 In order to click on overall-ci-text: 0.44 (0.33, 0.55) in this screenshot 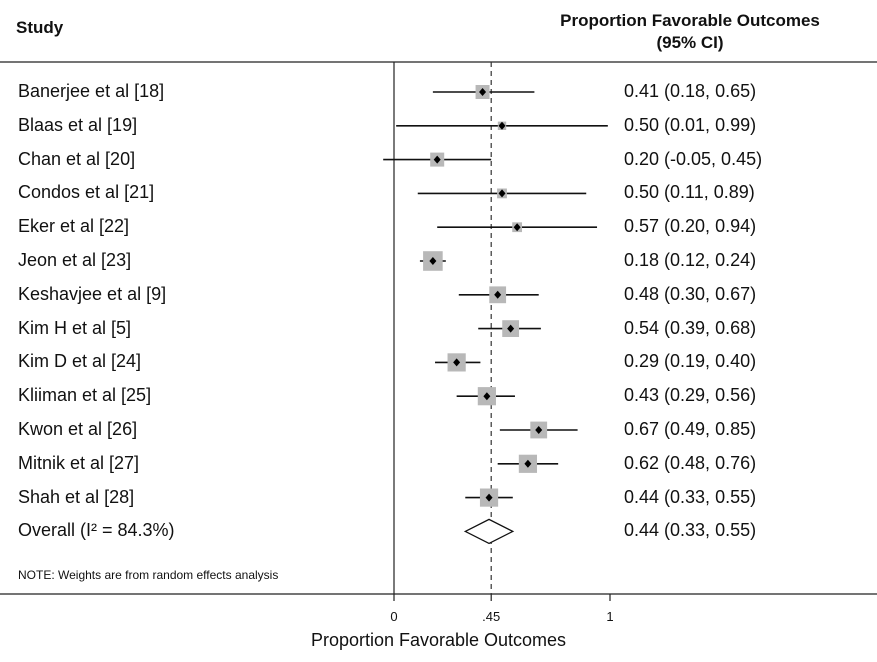, I will do `click(690, 530)`.